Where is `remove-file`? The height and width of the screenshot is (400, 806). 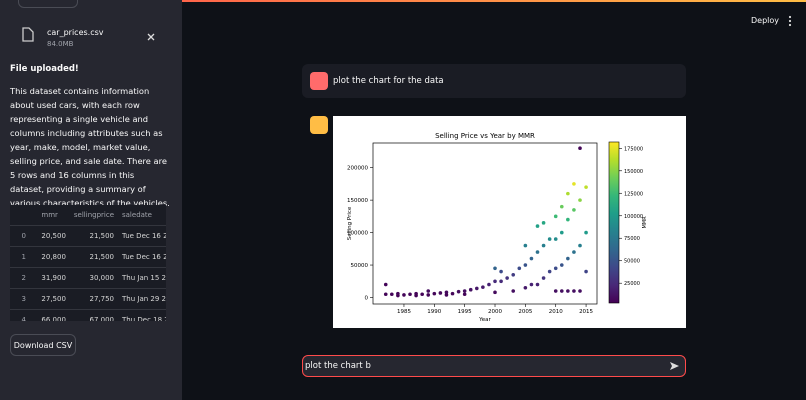 remove-file is located at coordinates (151, 37).